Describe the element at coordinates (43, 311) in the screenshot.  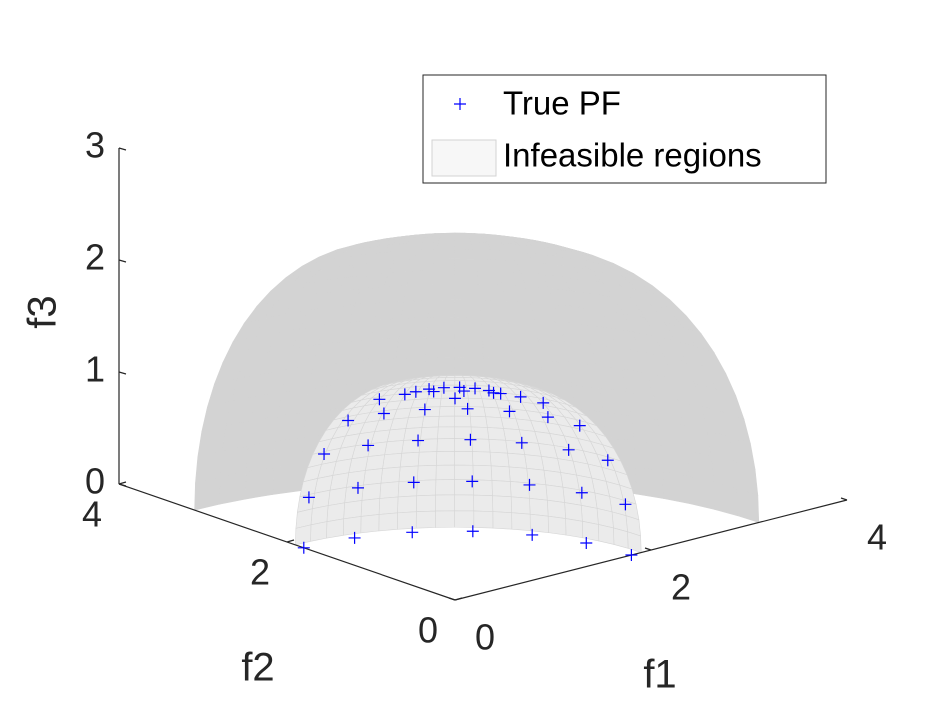
I see `z-axis-label: f3` at that location.